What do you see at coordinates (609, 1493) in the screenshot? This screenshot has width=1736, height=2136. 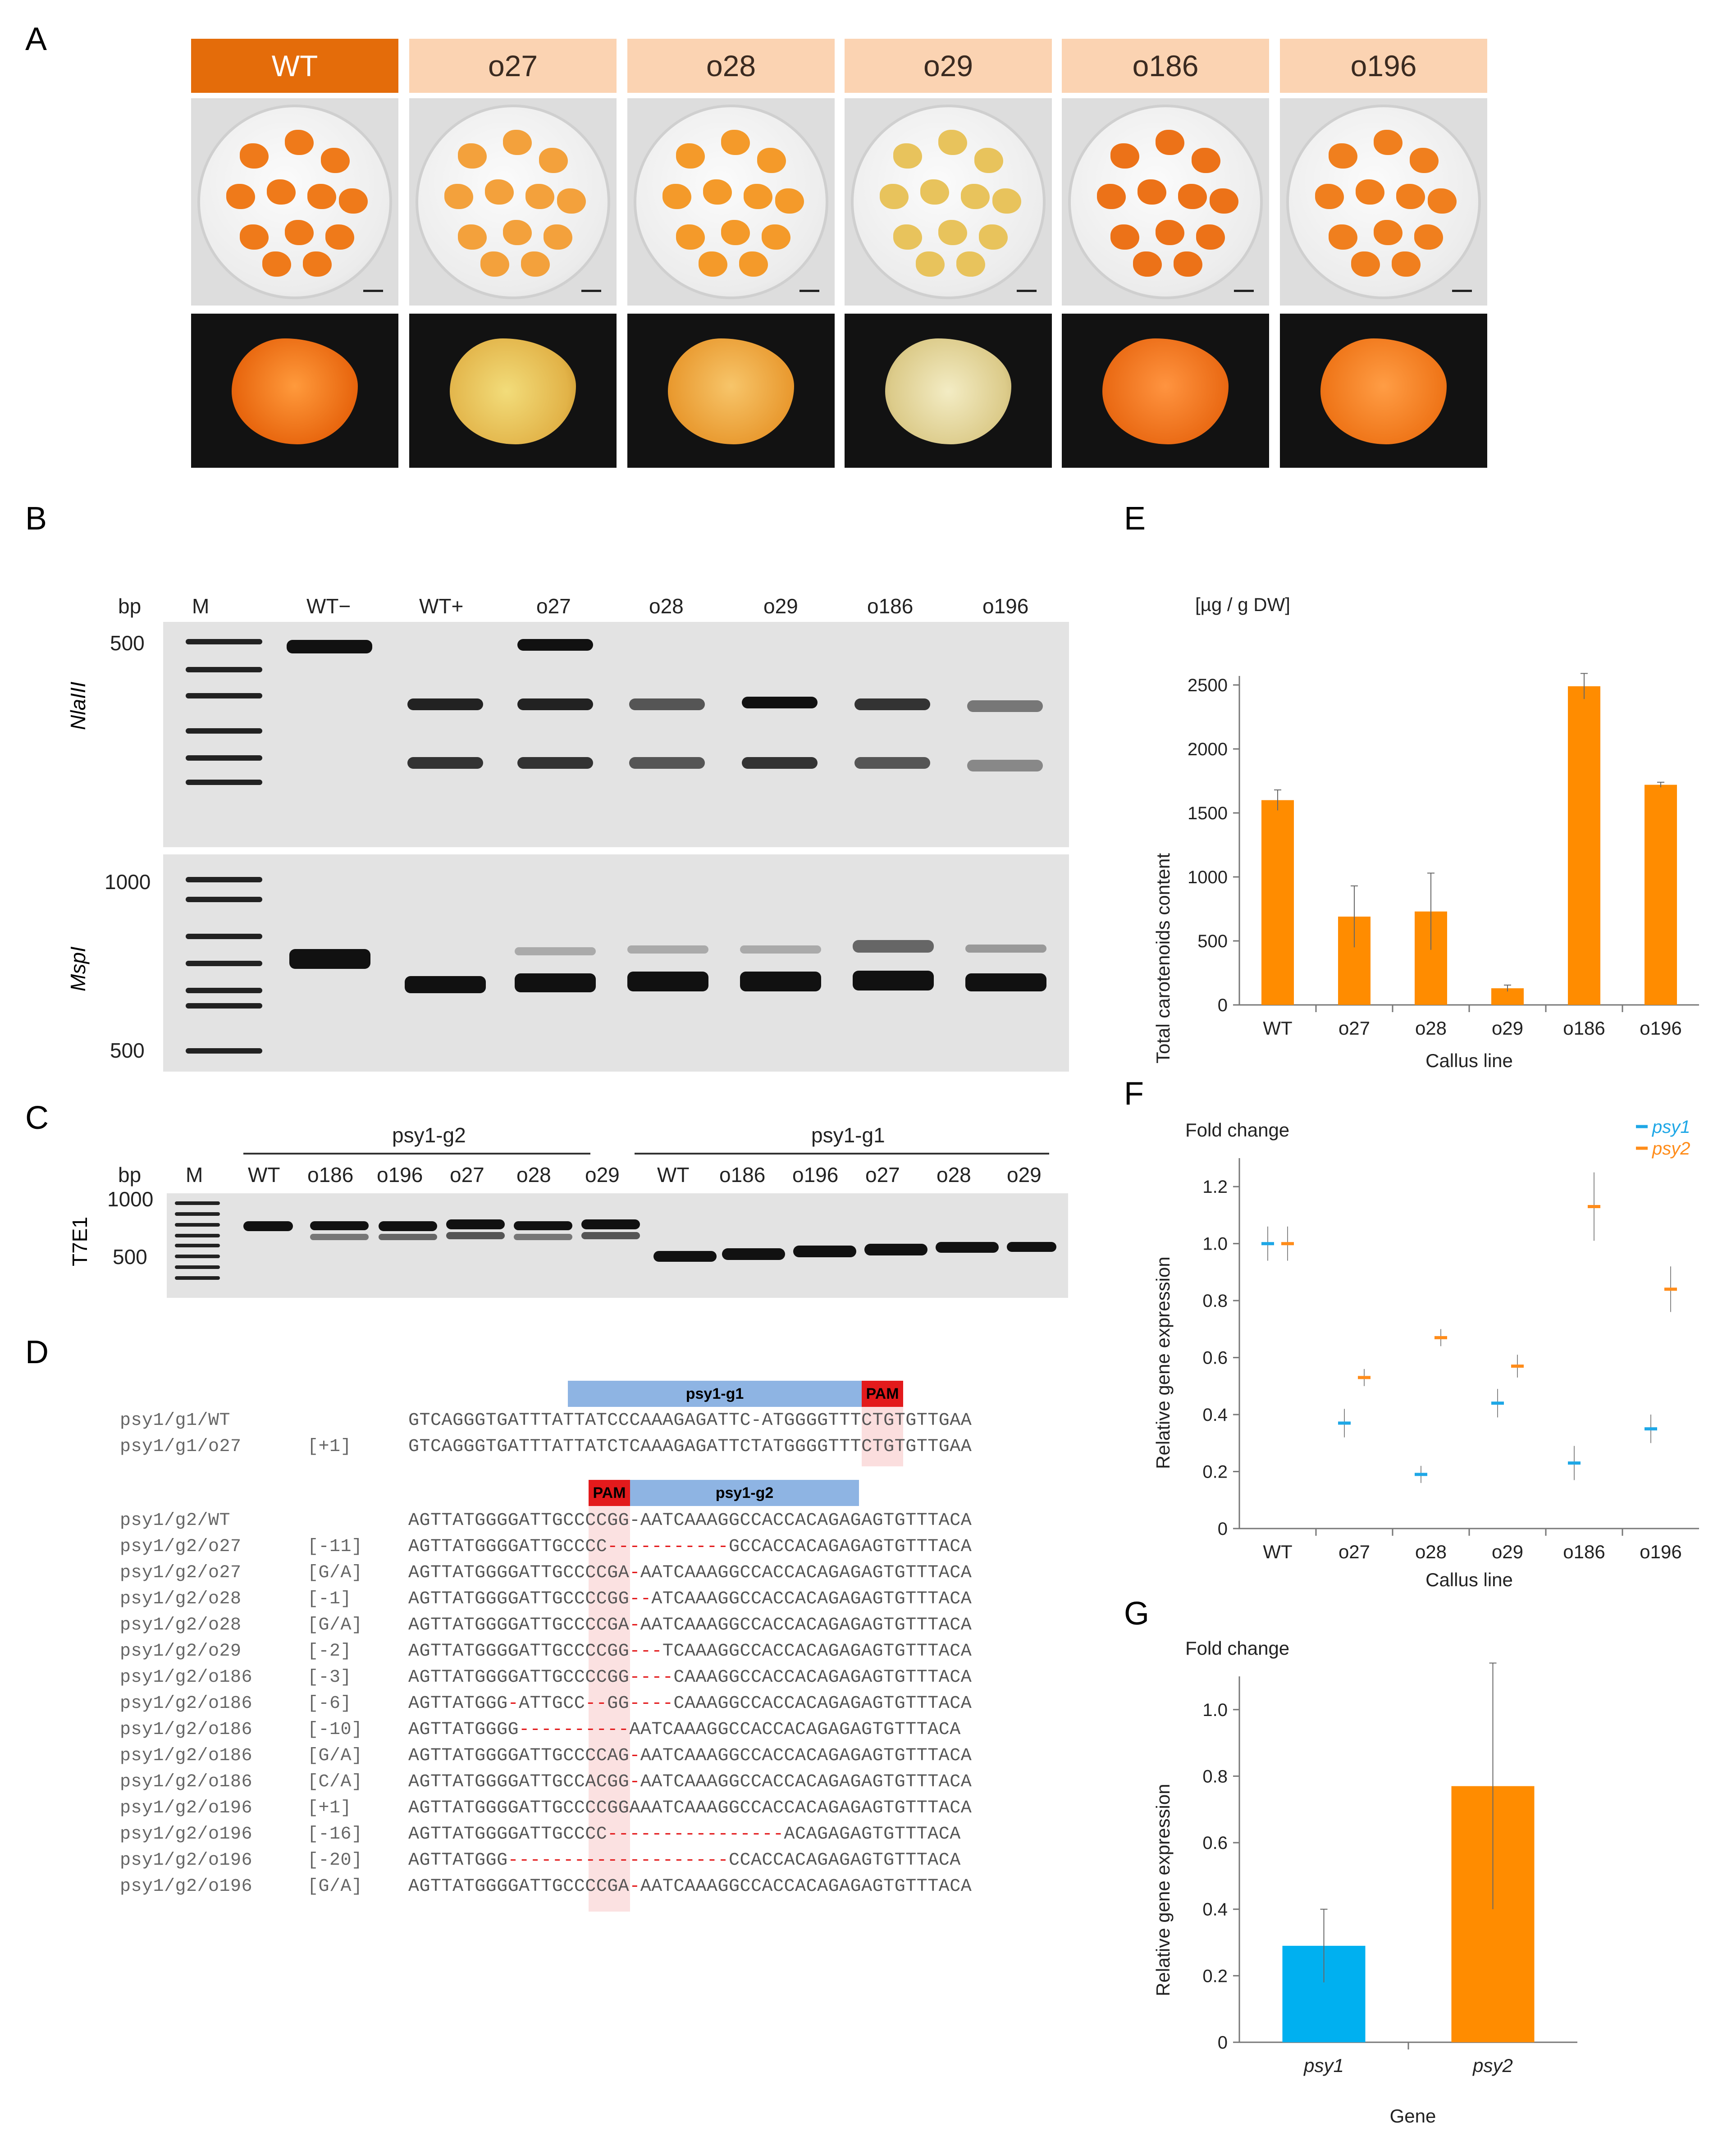 I see `pam-bar-g2: PAM` at bounding box center [609, 1493].